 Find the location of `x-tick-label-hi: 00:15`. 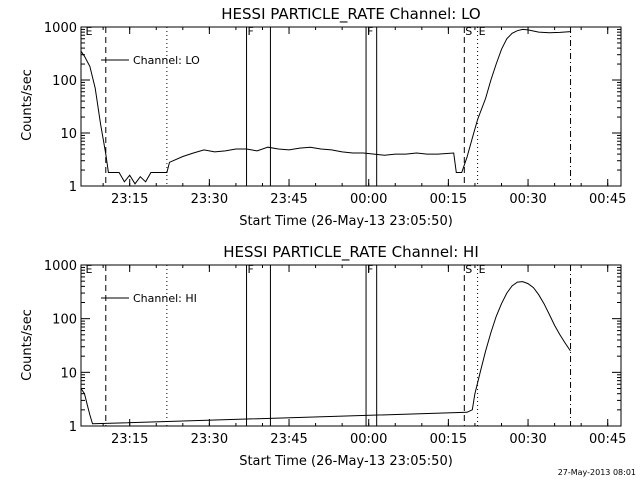

x-tick-label-hi: 00:15 is located at coordinates (448, 439).